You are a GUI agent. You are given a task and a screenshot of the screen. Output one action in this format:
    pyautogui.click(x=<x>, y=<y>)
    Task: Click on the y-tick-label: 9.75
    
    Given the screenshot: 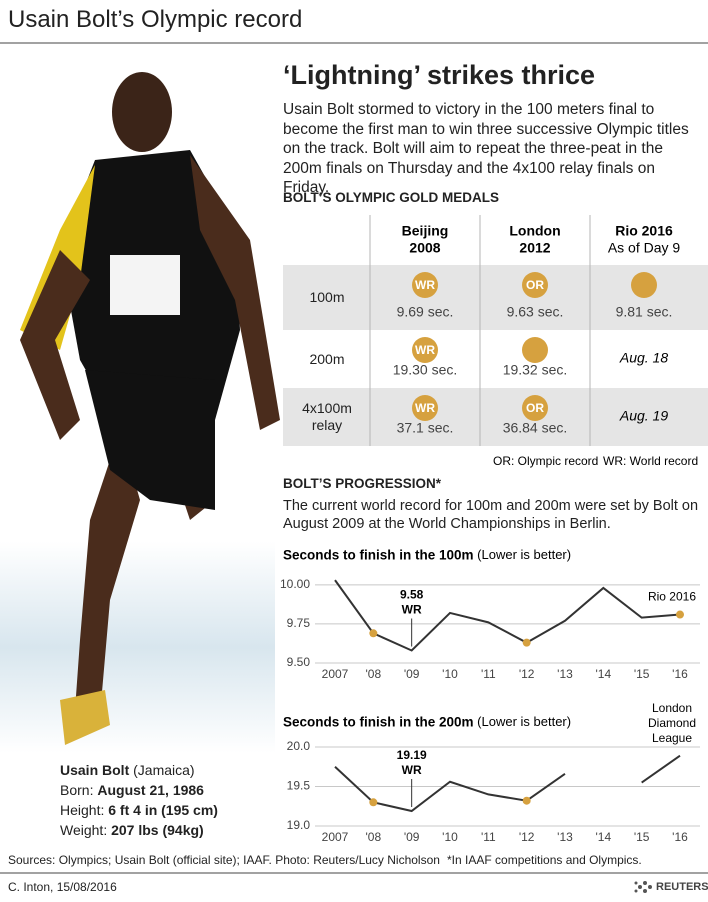 What is the action you would take?
    pyautogui.click(x=299, y=623)
    